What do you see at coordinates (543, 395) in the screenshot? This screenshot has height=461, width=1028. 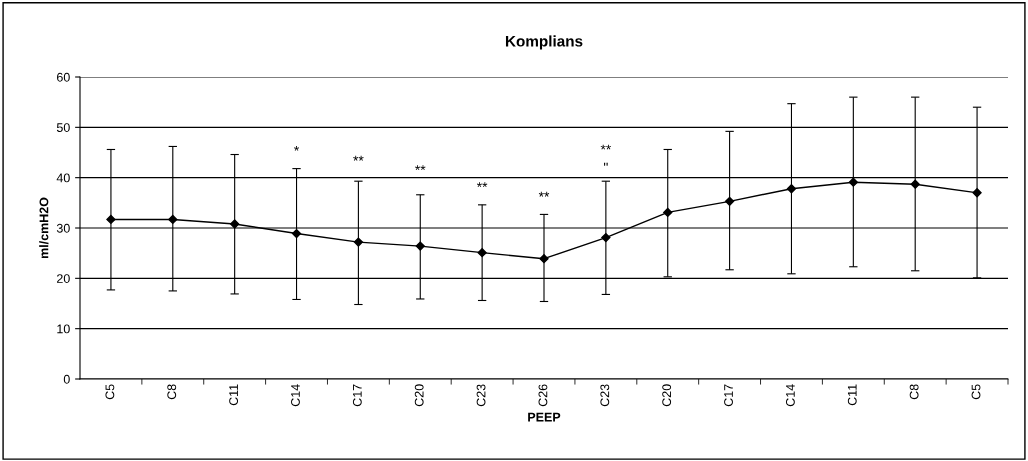 I see `x-tick-label: C26` at bounding box center [543, 395].